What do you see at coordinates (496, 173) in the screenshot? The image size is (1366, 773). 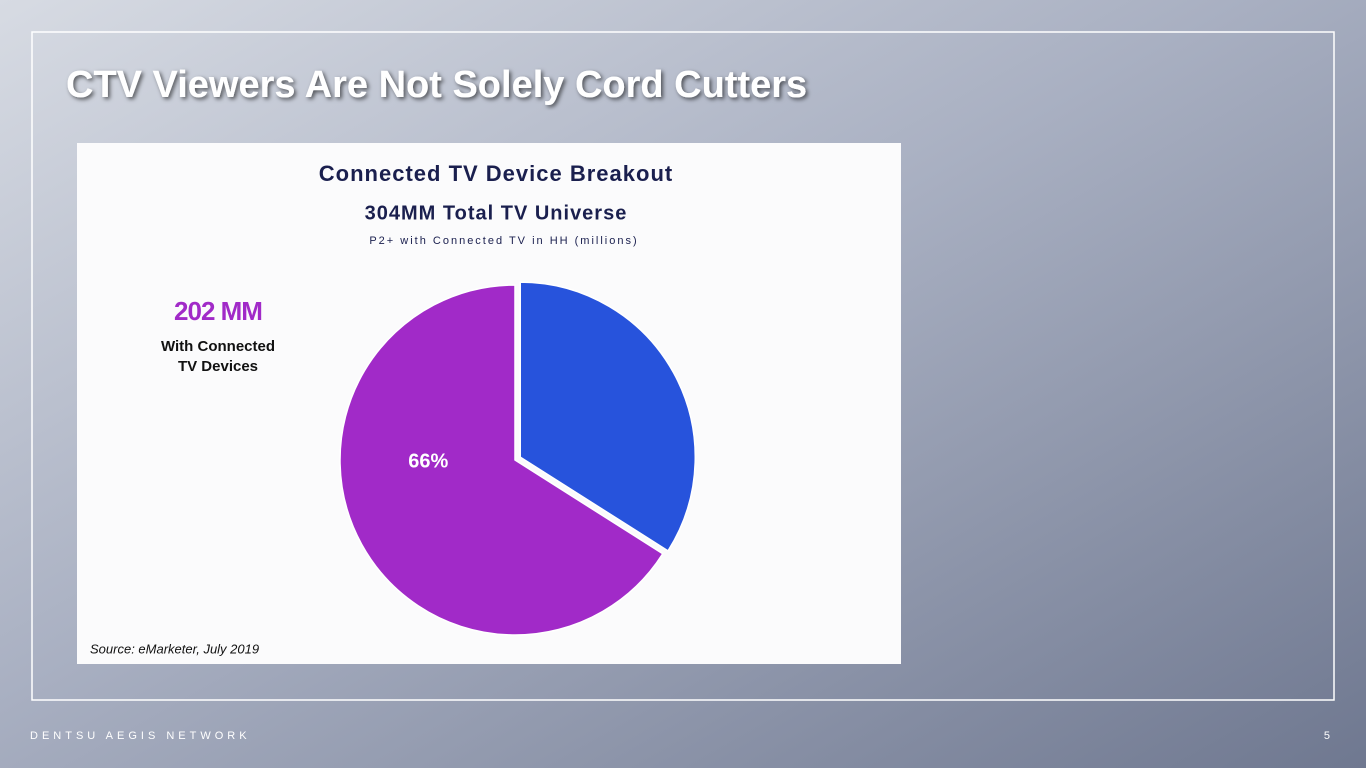 I see `chart-title: Connected TV Device Breakout` at bounding box center [496, 173].